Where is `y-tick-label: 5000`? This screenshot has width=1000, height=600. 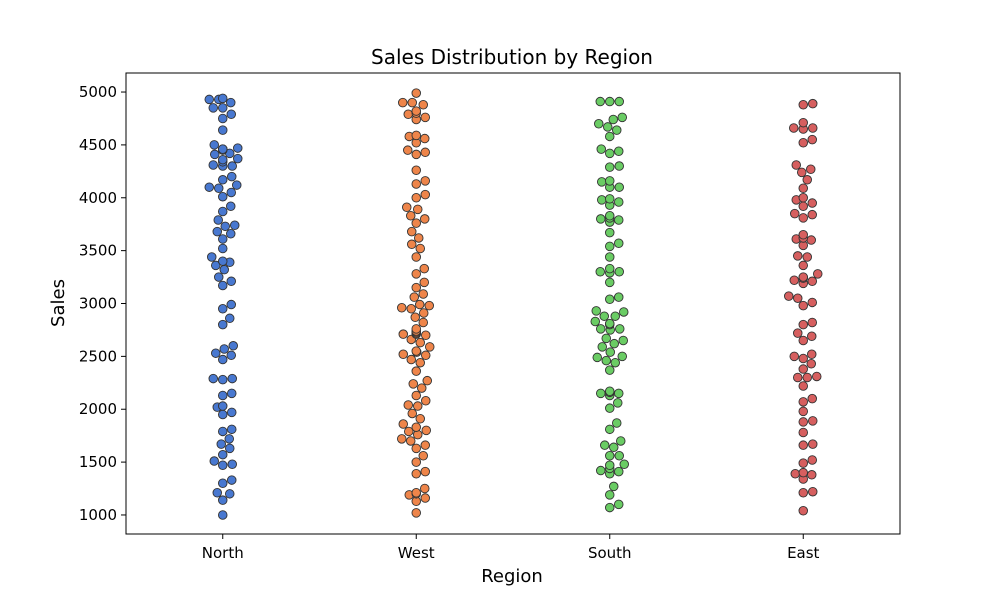
y-tick-label: 5000 is located at coordinates (98, 92).